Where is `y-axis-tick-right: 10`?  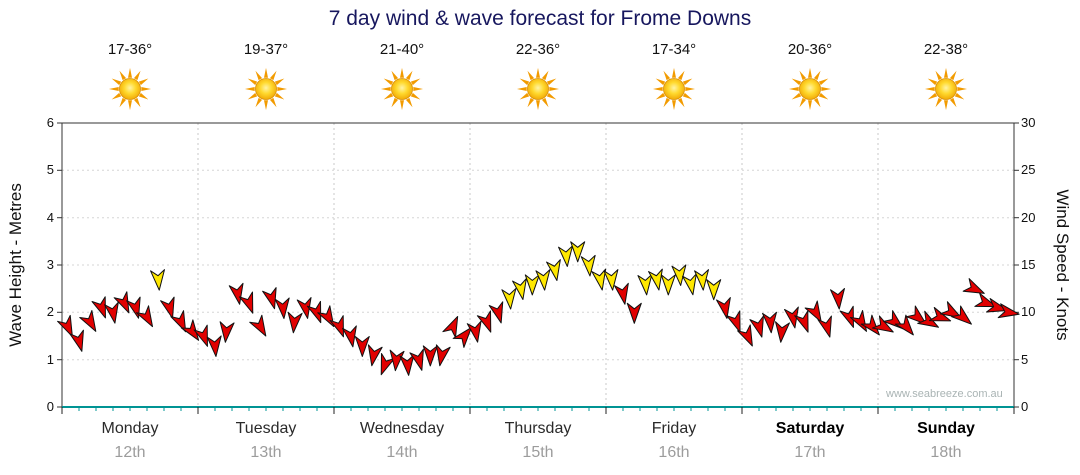 y-axis-tick-right: 10 is located at coordinates (1028, 311).